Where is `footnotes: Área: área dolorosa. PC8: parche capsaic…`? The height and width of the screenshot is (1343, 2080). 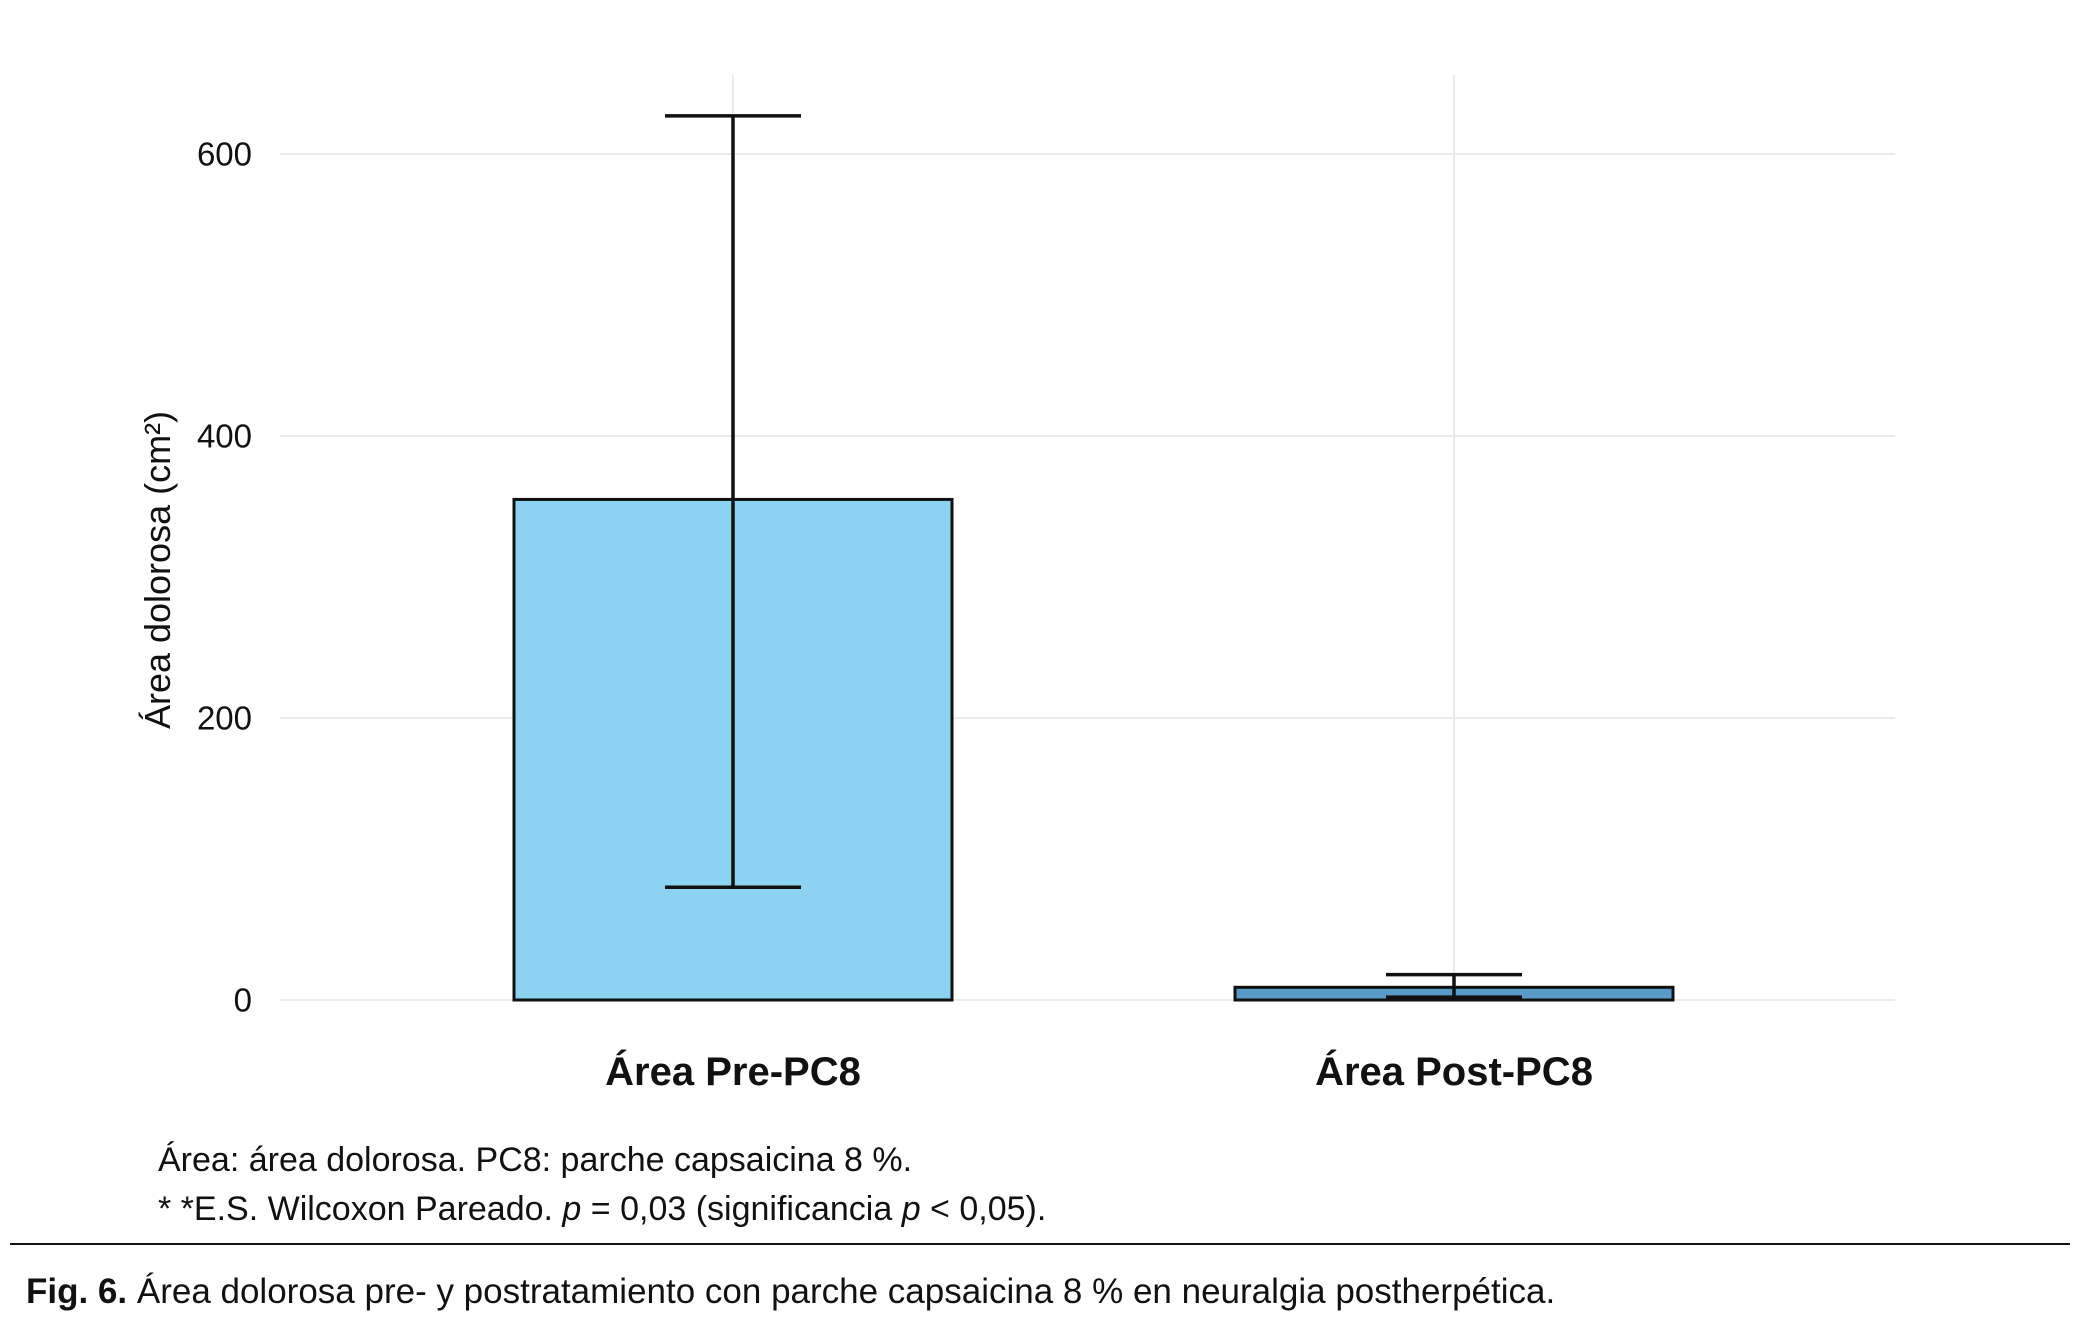
footnotes: Área: área dolorosa. PC8: parche capsaic… is located at coordinates (602, 1185).